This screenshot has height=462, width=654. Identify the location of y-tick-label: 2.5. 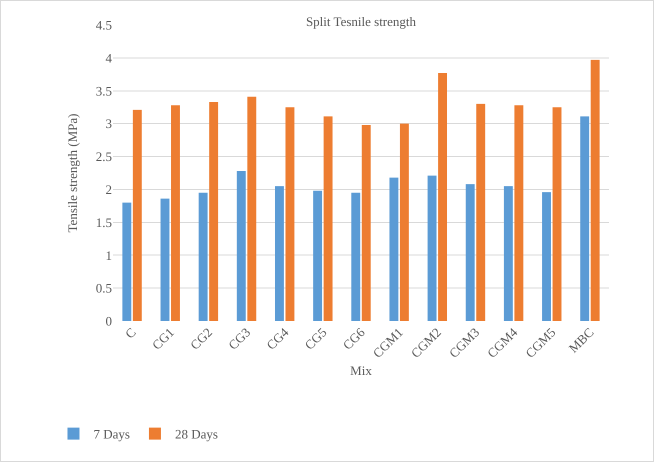
(104, 156).